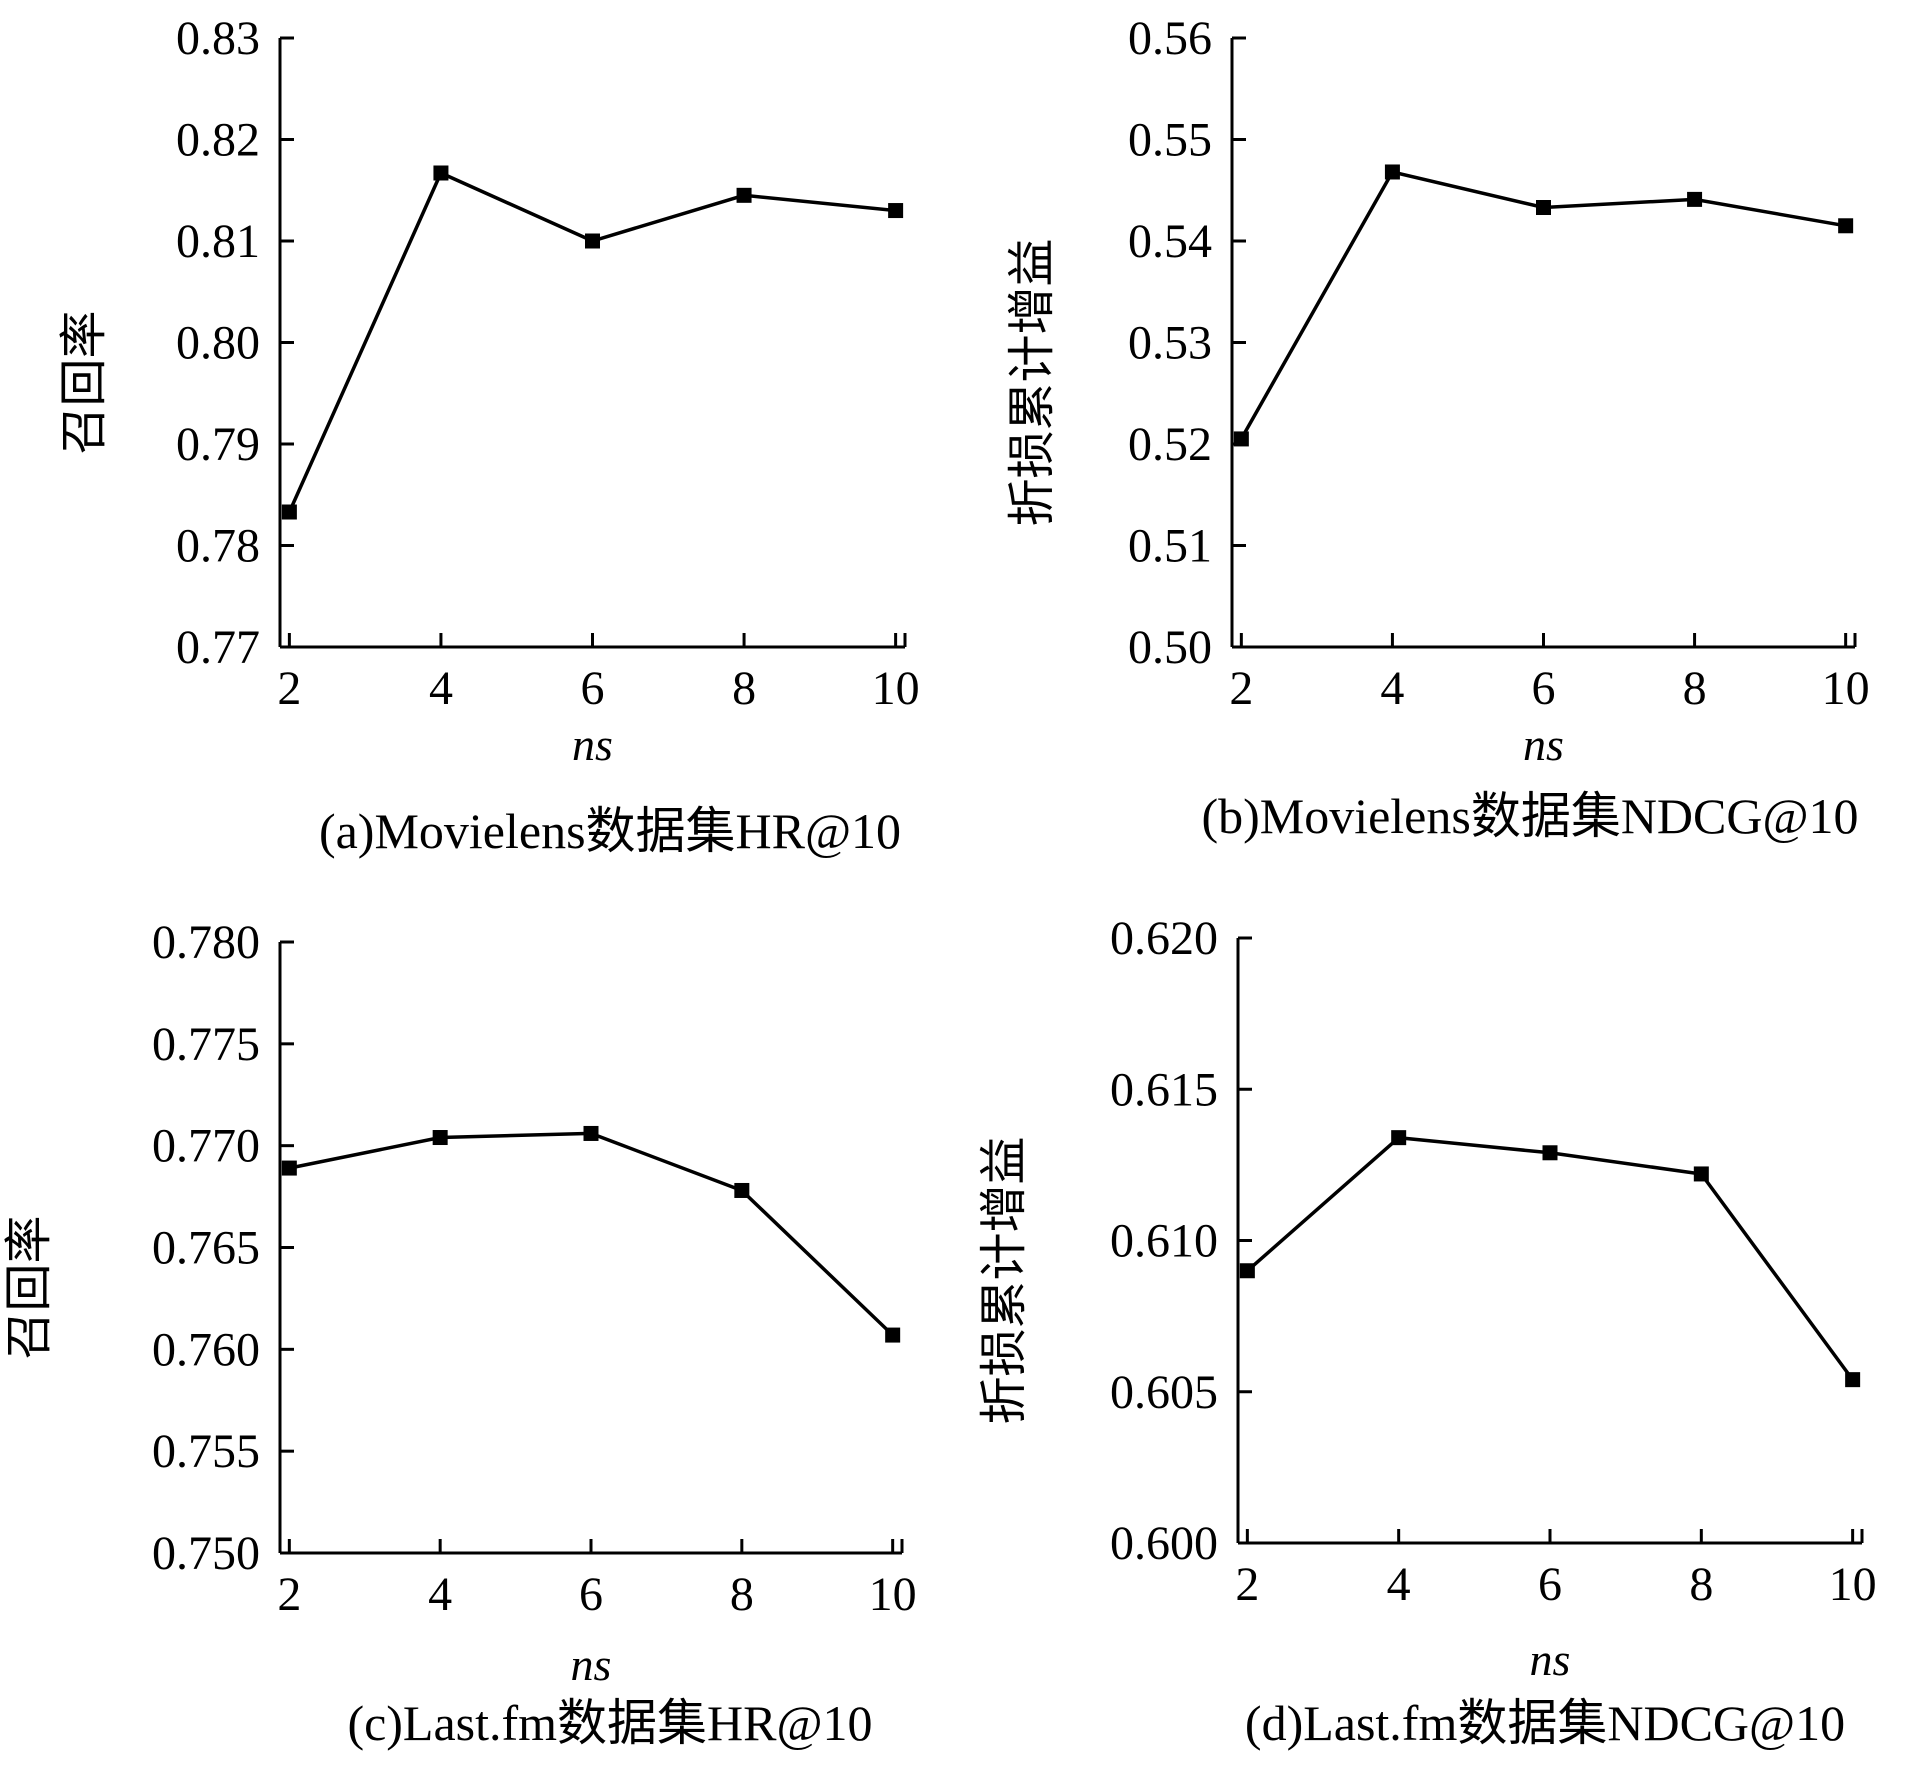 This screenshot has height=1775, width=1922. I want to click on y-tick-label: 0.770, so click(206, 1146).